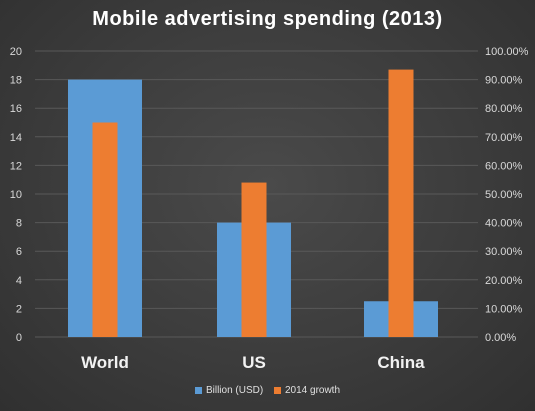  What do you see at coordinates (504, 309) in the screenshot?
I see `y-right-tick-label: 10.00%` at bounding box center [504, 309].